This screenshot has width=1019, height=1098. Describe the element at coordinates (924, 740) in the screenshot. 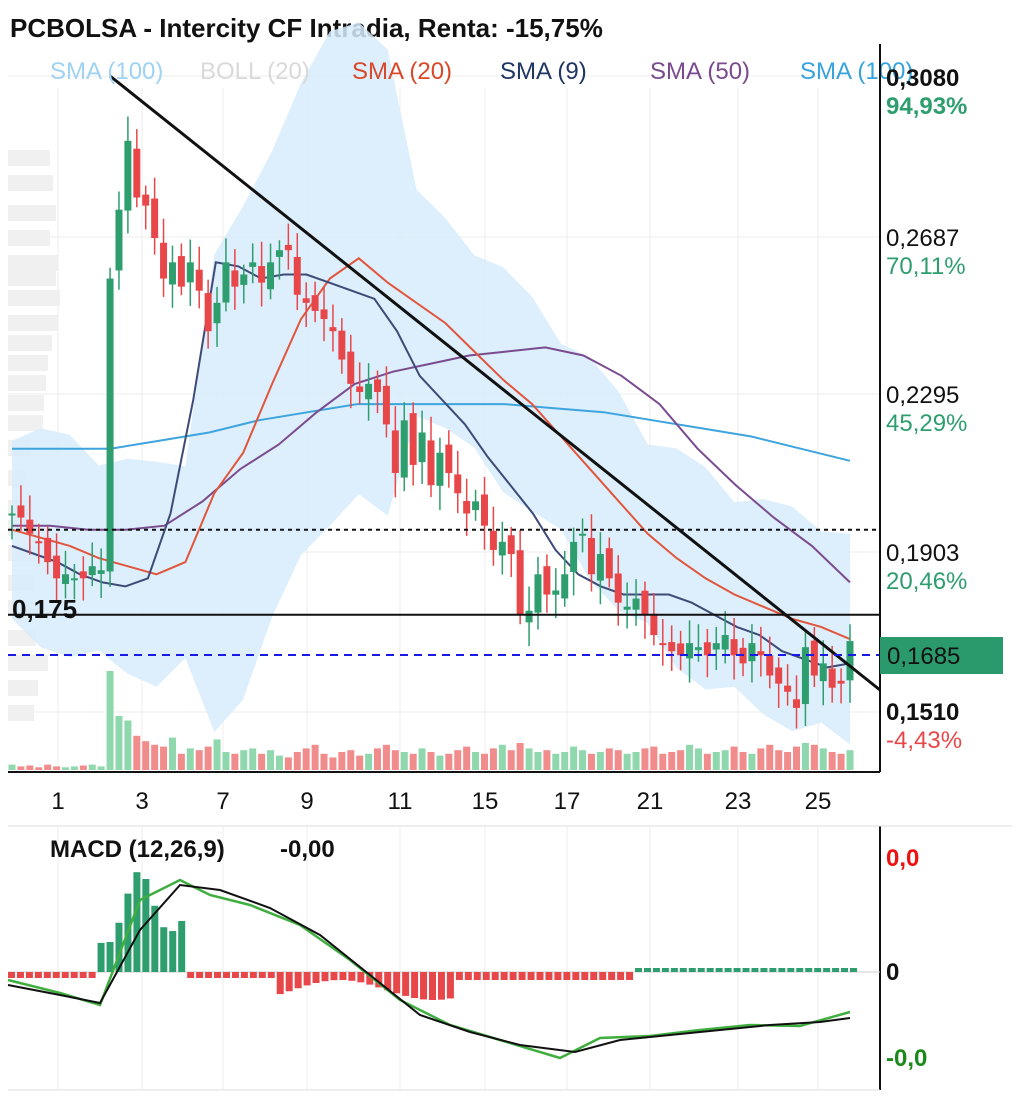

I see `pct-tick-4: -4,43%` at that location.